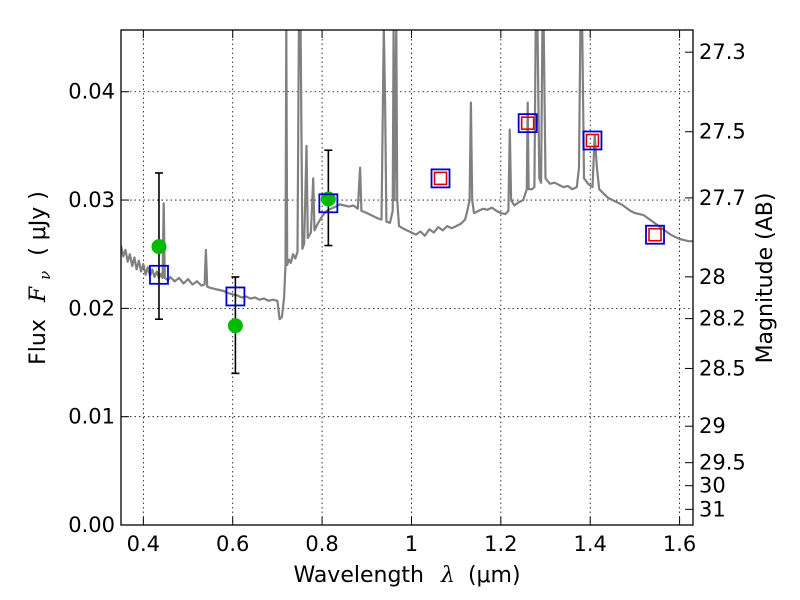 The width and height of the screenshot is (800, 600). I want to click on y-tick-label: 0.02, so click(91, 308).